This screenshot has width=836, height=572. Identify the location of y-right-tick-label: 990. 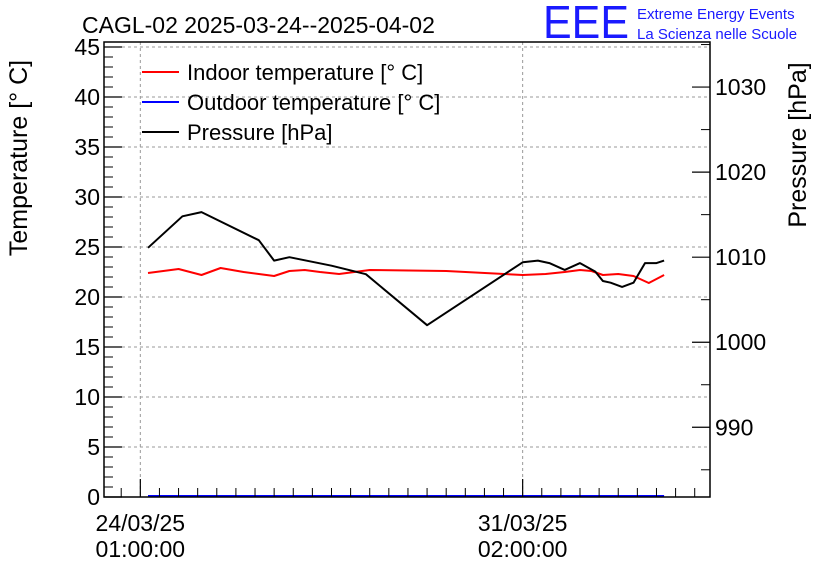
(734, 427).